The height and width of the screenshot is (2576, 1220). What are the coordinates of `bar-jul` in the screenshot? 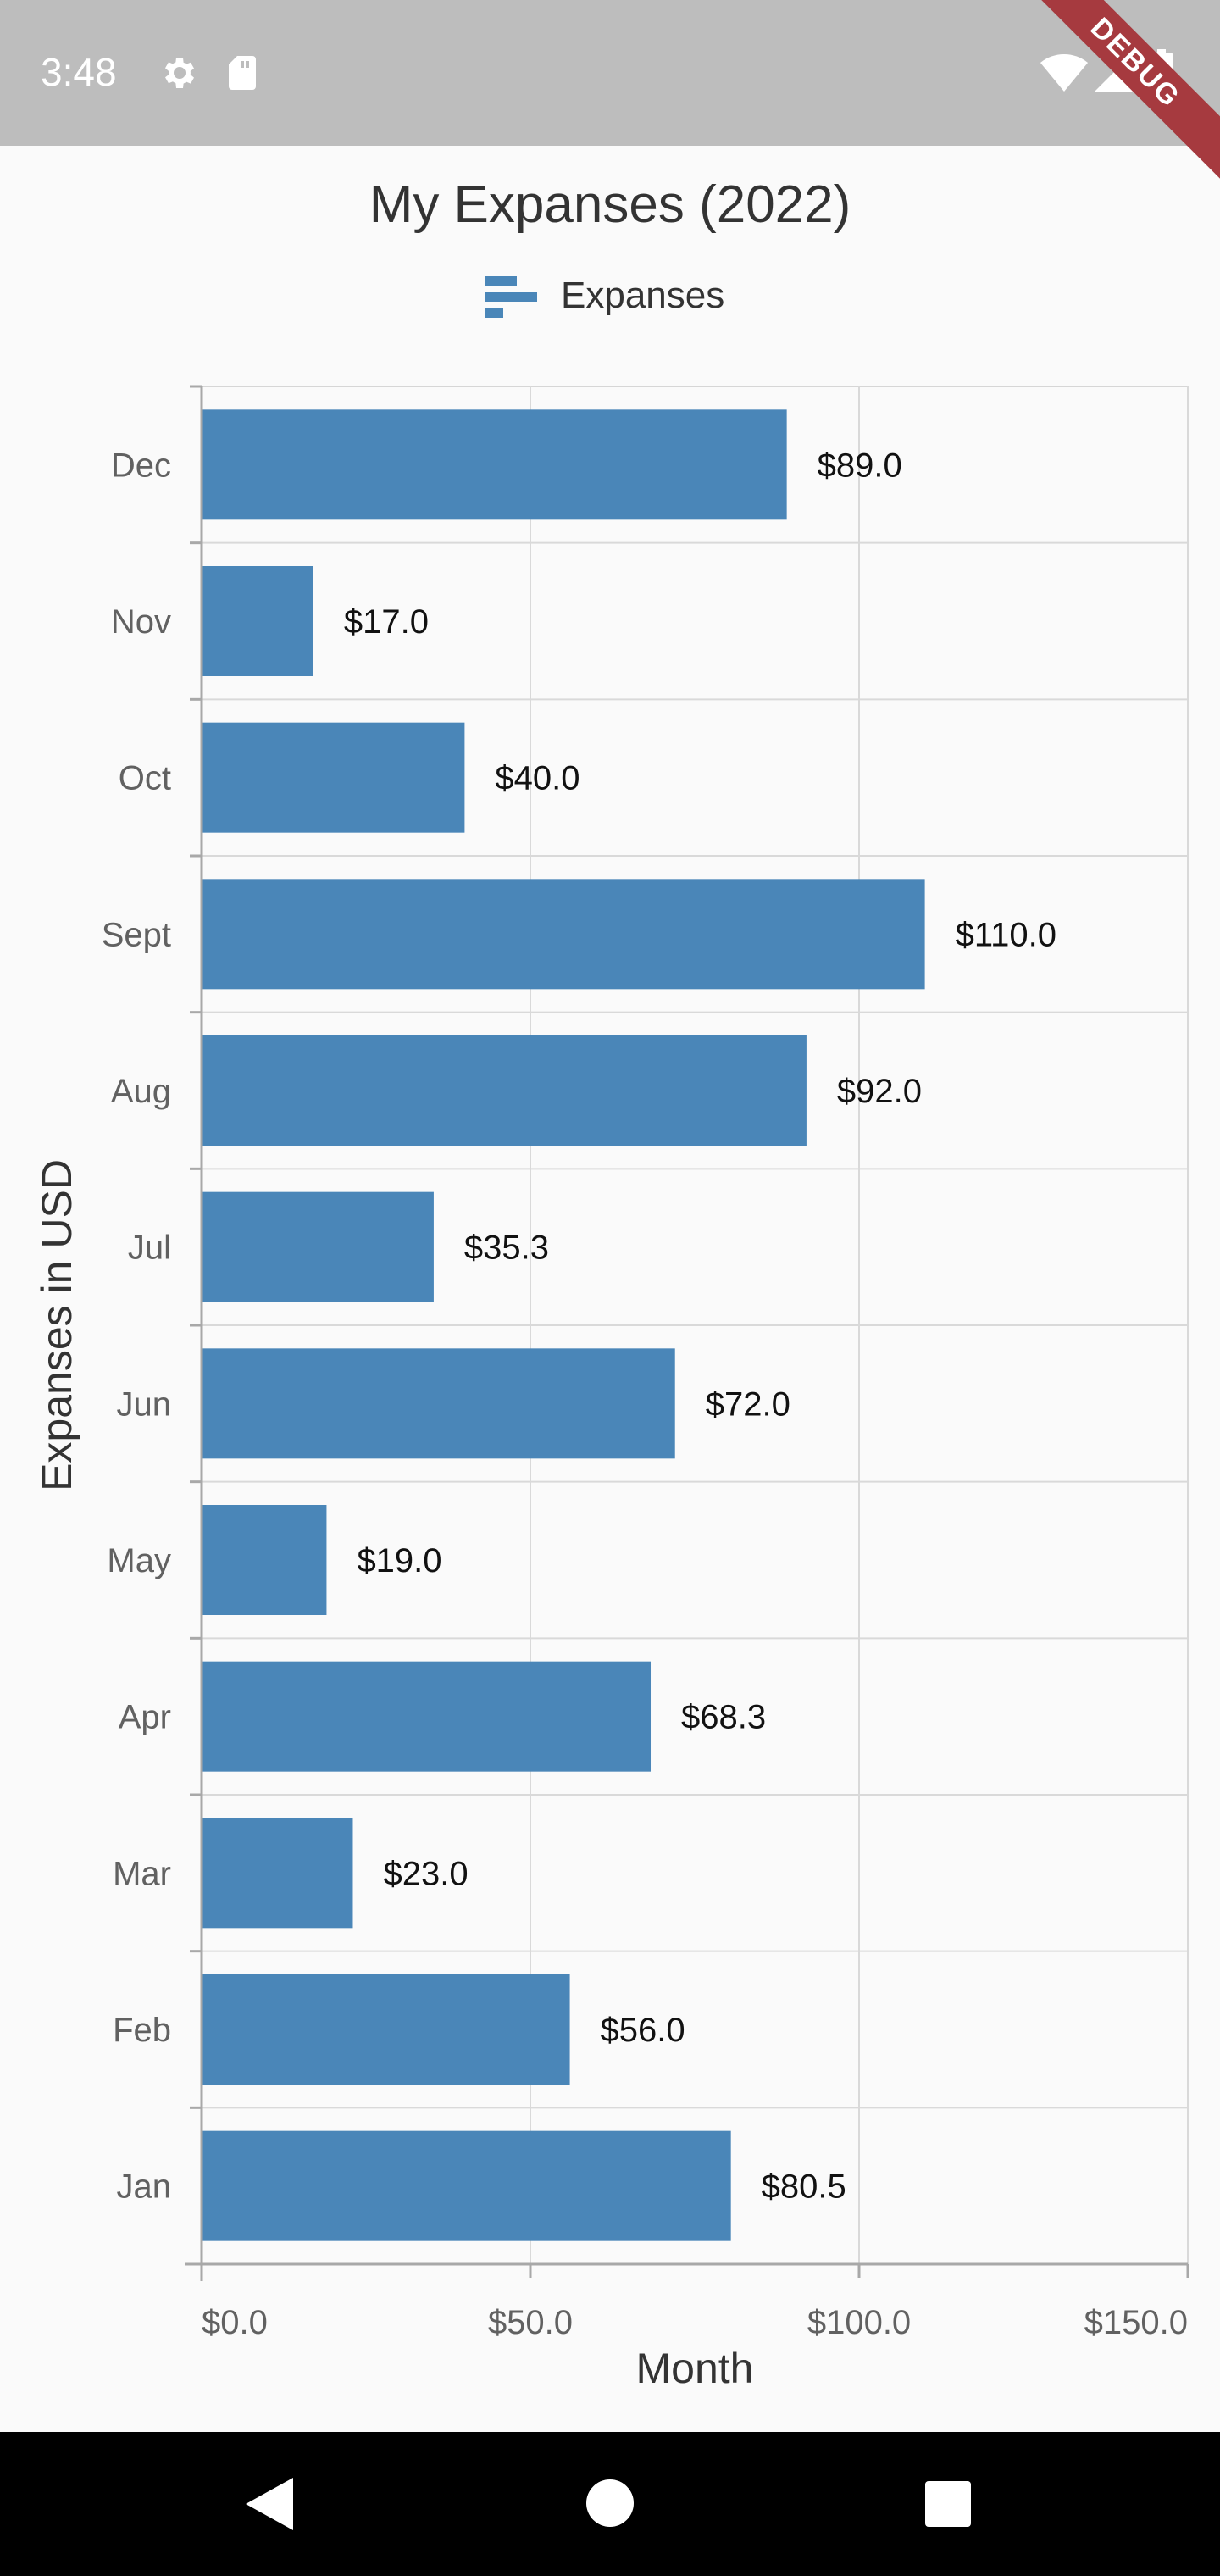 It's located at (318, 1246).